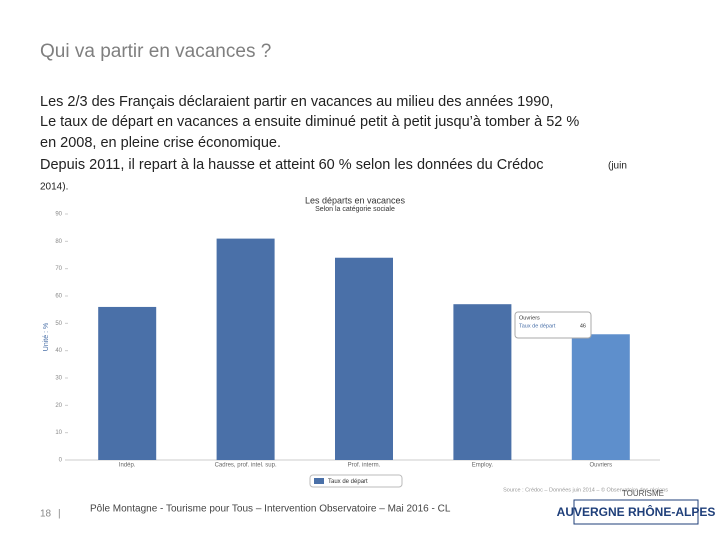 The height and width of the screenshot is (540, 720). What do you see at coordinates (127, 466) in the screenshot?
I see `x-tick-label: Indép.` at bounding box center [127, 466].